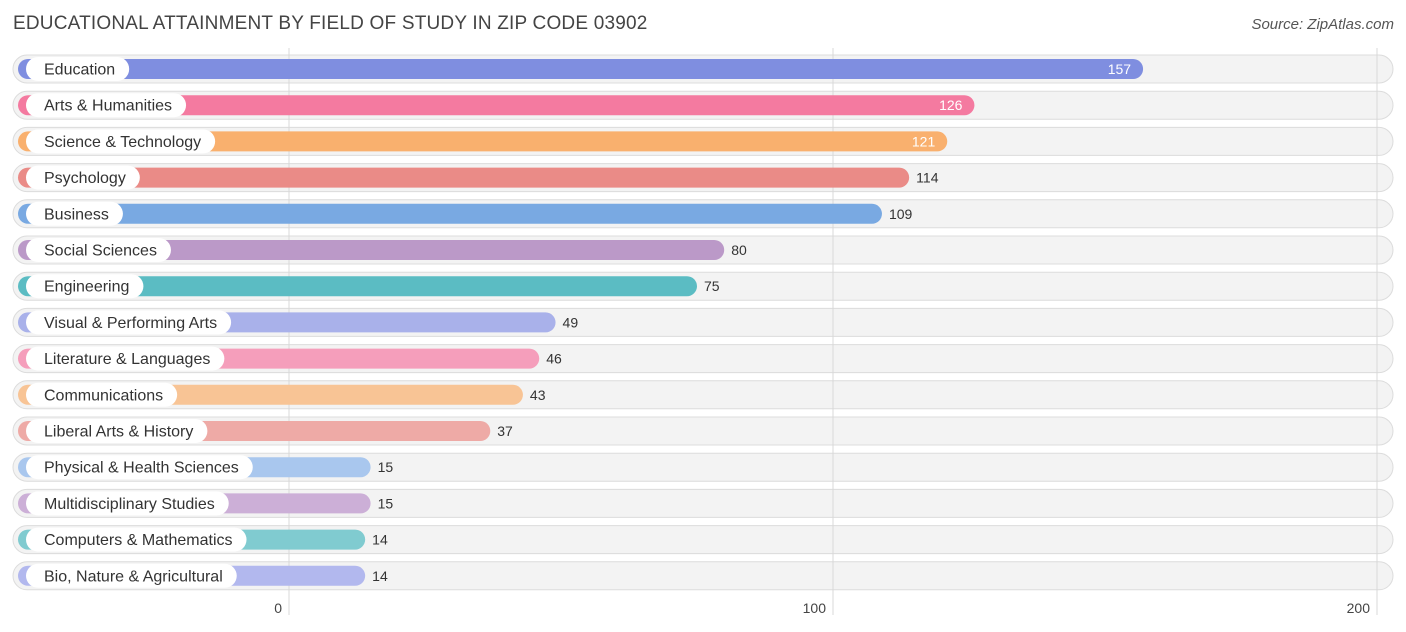 This screenshot has height=632, width=1406. I want to click on category-label: Computers & Mathematics, so click(138, 540).